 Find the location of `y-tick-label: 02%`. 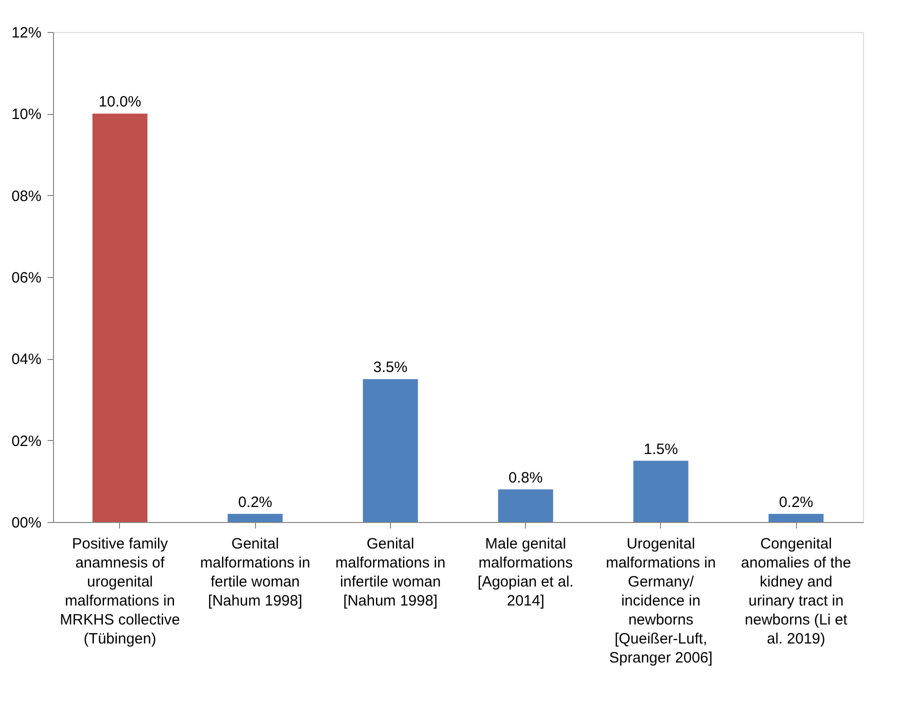

y-tick-label: 02% is located at coordinates (26, 441).